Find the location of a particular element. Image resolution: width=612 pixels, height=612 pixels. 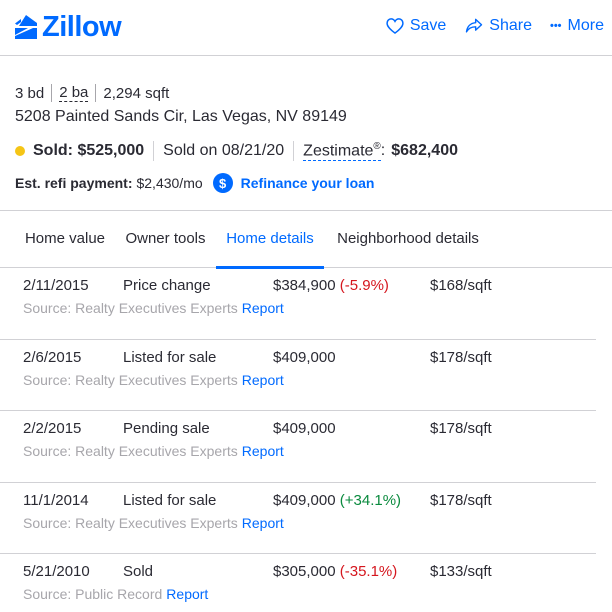

sold-price: Sold: $525,000 is located at coordinates (89, 151).